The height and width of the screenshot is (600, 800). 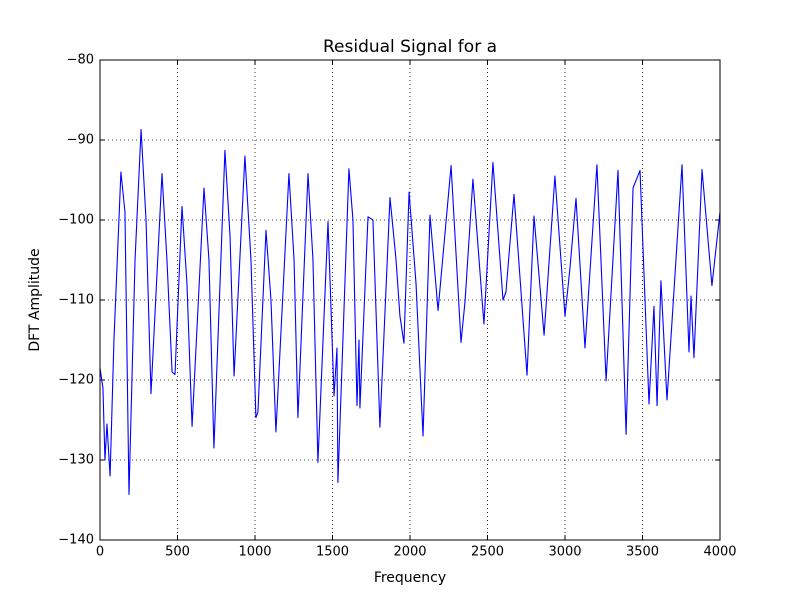 What do you see at coordinates (410, 578) in the screenshot?
I see `x-axis-label: Frequency` at bounding box center [410, 578].